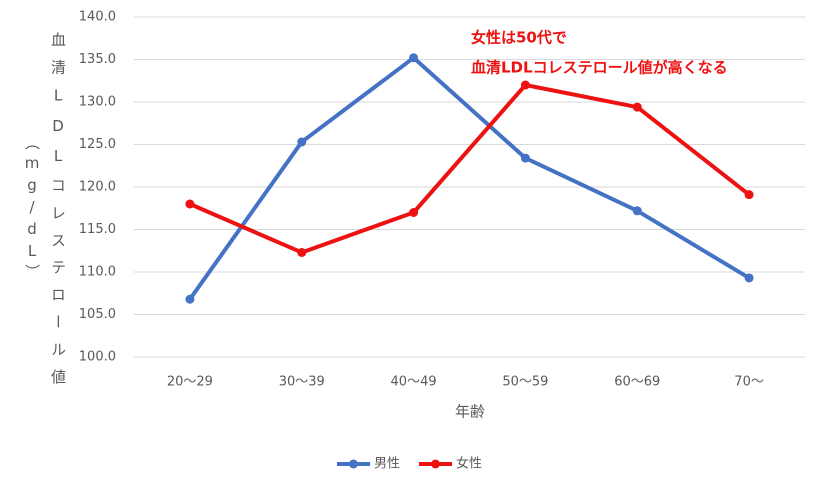  Describe the element at coordinates (519, 38) in the screenshot. I see `annotation: 女性は50代で` at that location.